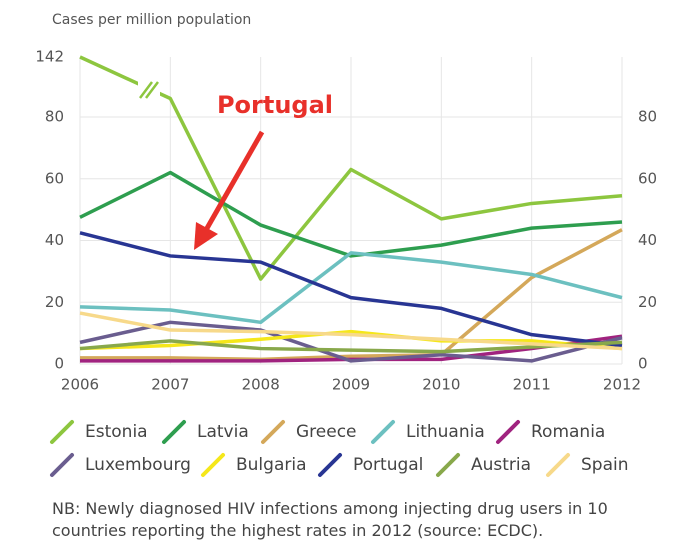 The height and width of the screenshot is (553, 700). What do you see at coordinates (647, 117) in the screenshot?
I see `y2-tick-label: 80` at bounding box center [647, 117].